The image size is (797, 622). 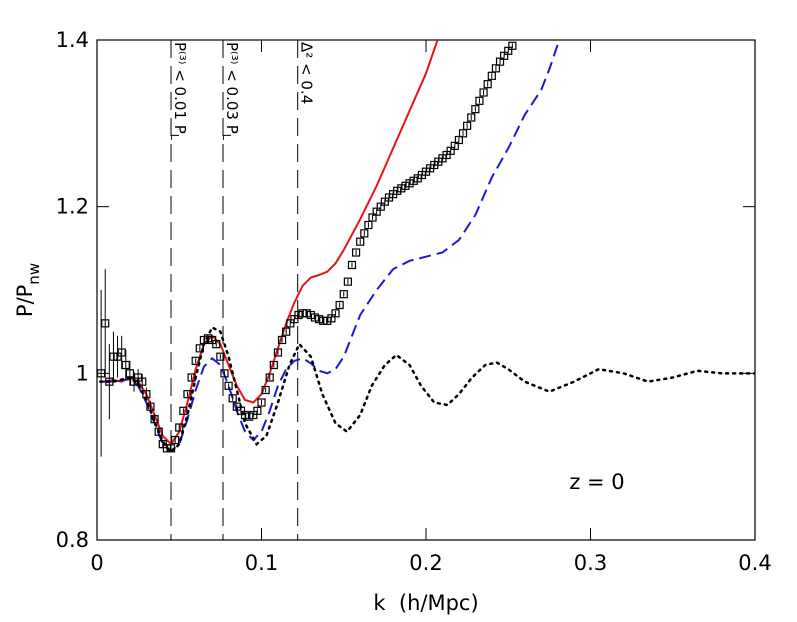 I want to click on x-tick-label: 0.3, so click(x=590, y=563).